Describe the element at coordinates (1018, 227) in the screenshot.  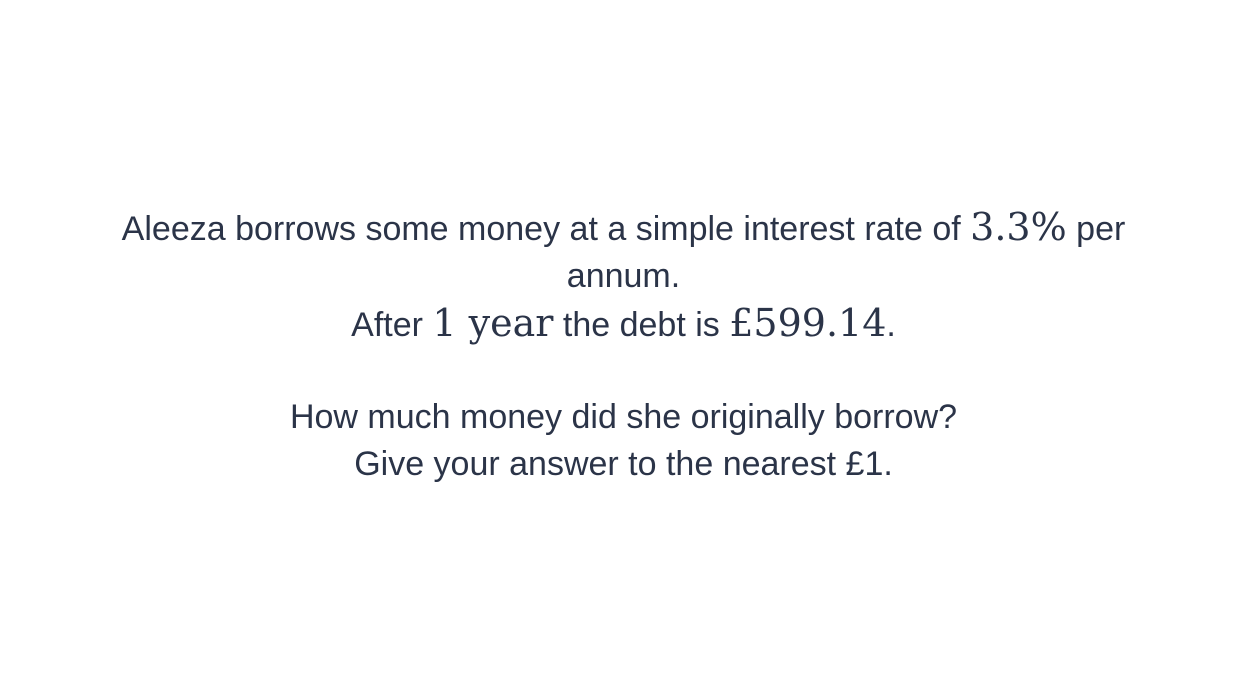
I see `interest-rate: 3.3%` at that location.